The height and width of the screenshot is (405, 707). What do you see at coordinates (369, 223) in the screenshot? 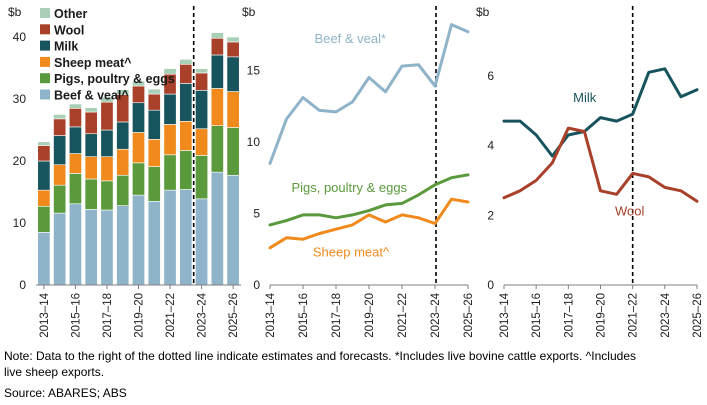
I see `line-series-sheep-meat` at bounding box center [369, 223].